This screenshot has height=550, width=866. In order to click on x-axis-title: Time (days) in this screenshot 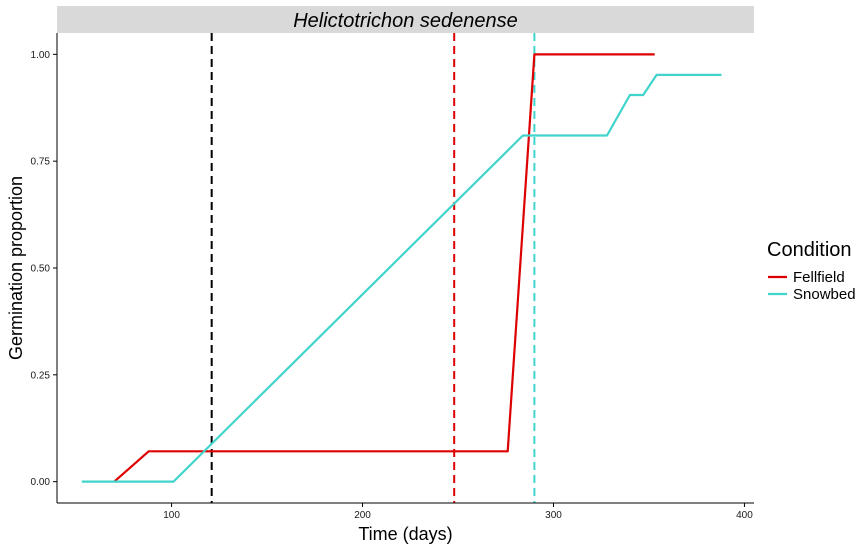, I will do `click(405, 534)`.